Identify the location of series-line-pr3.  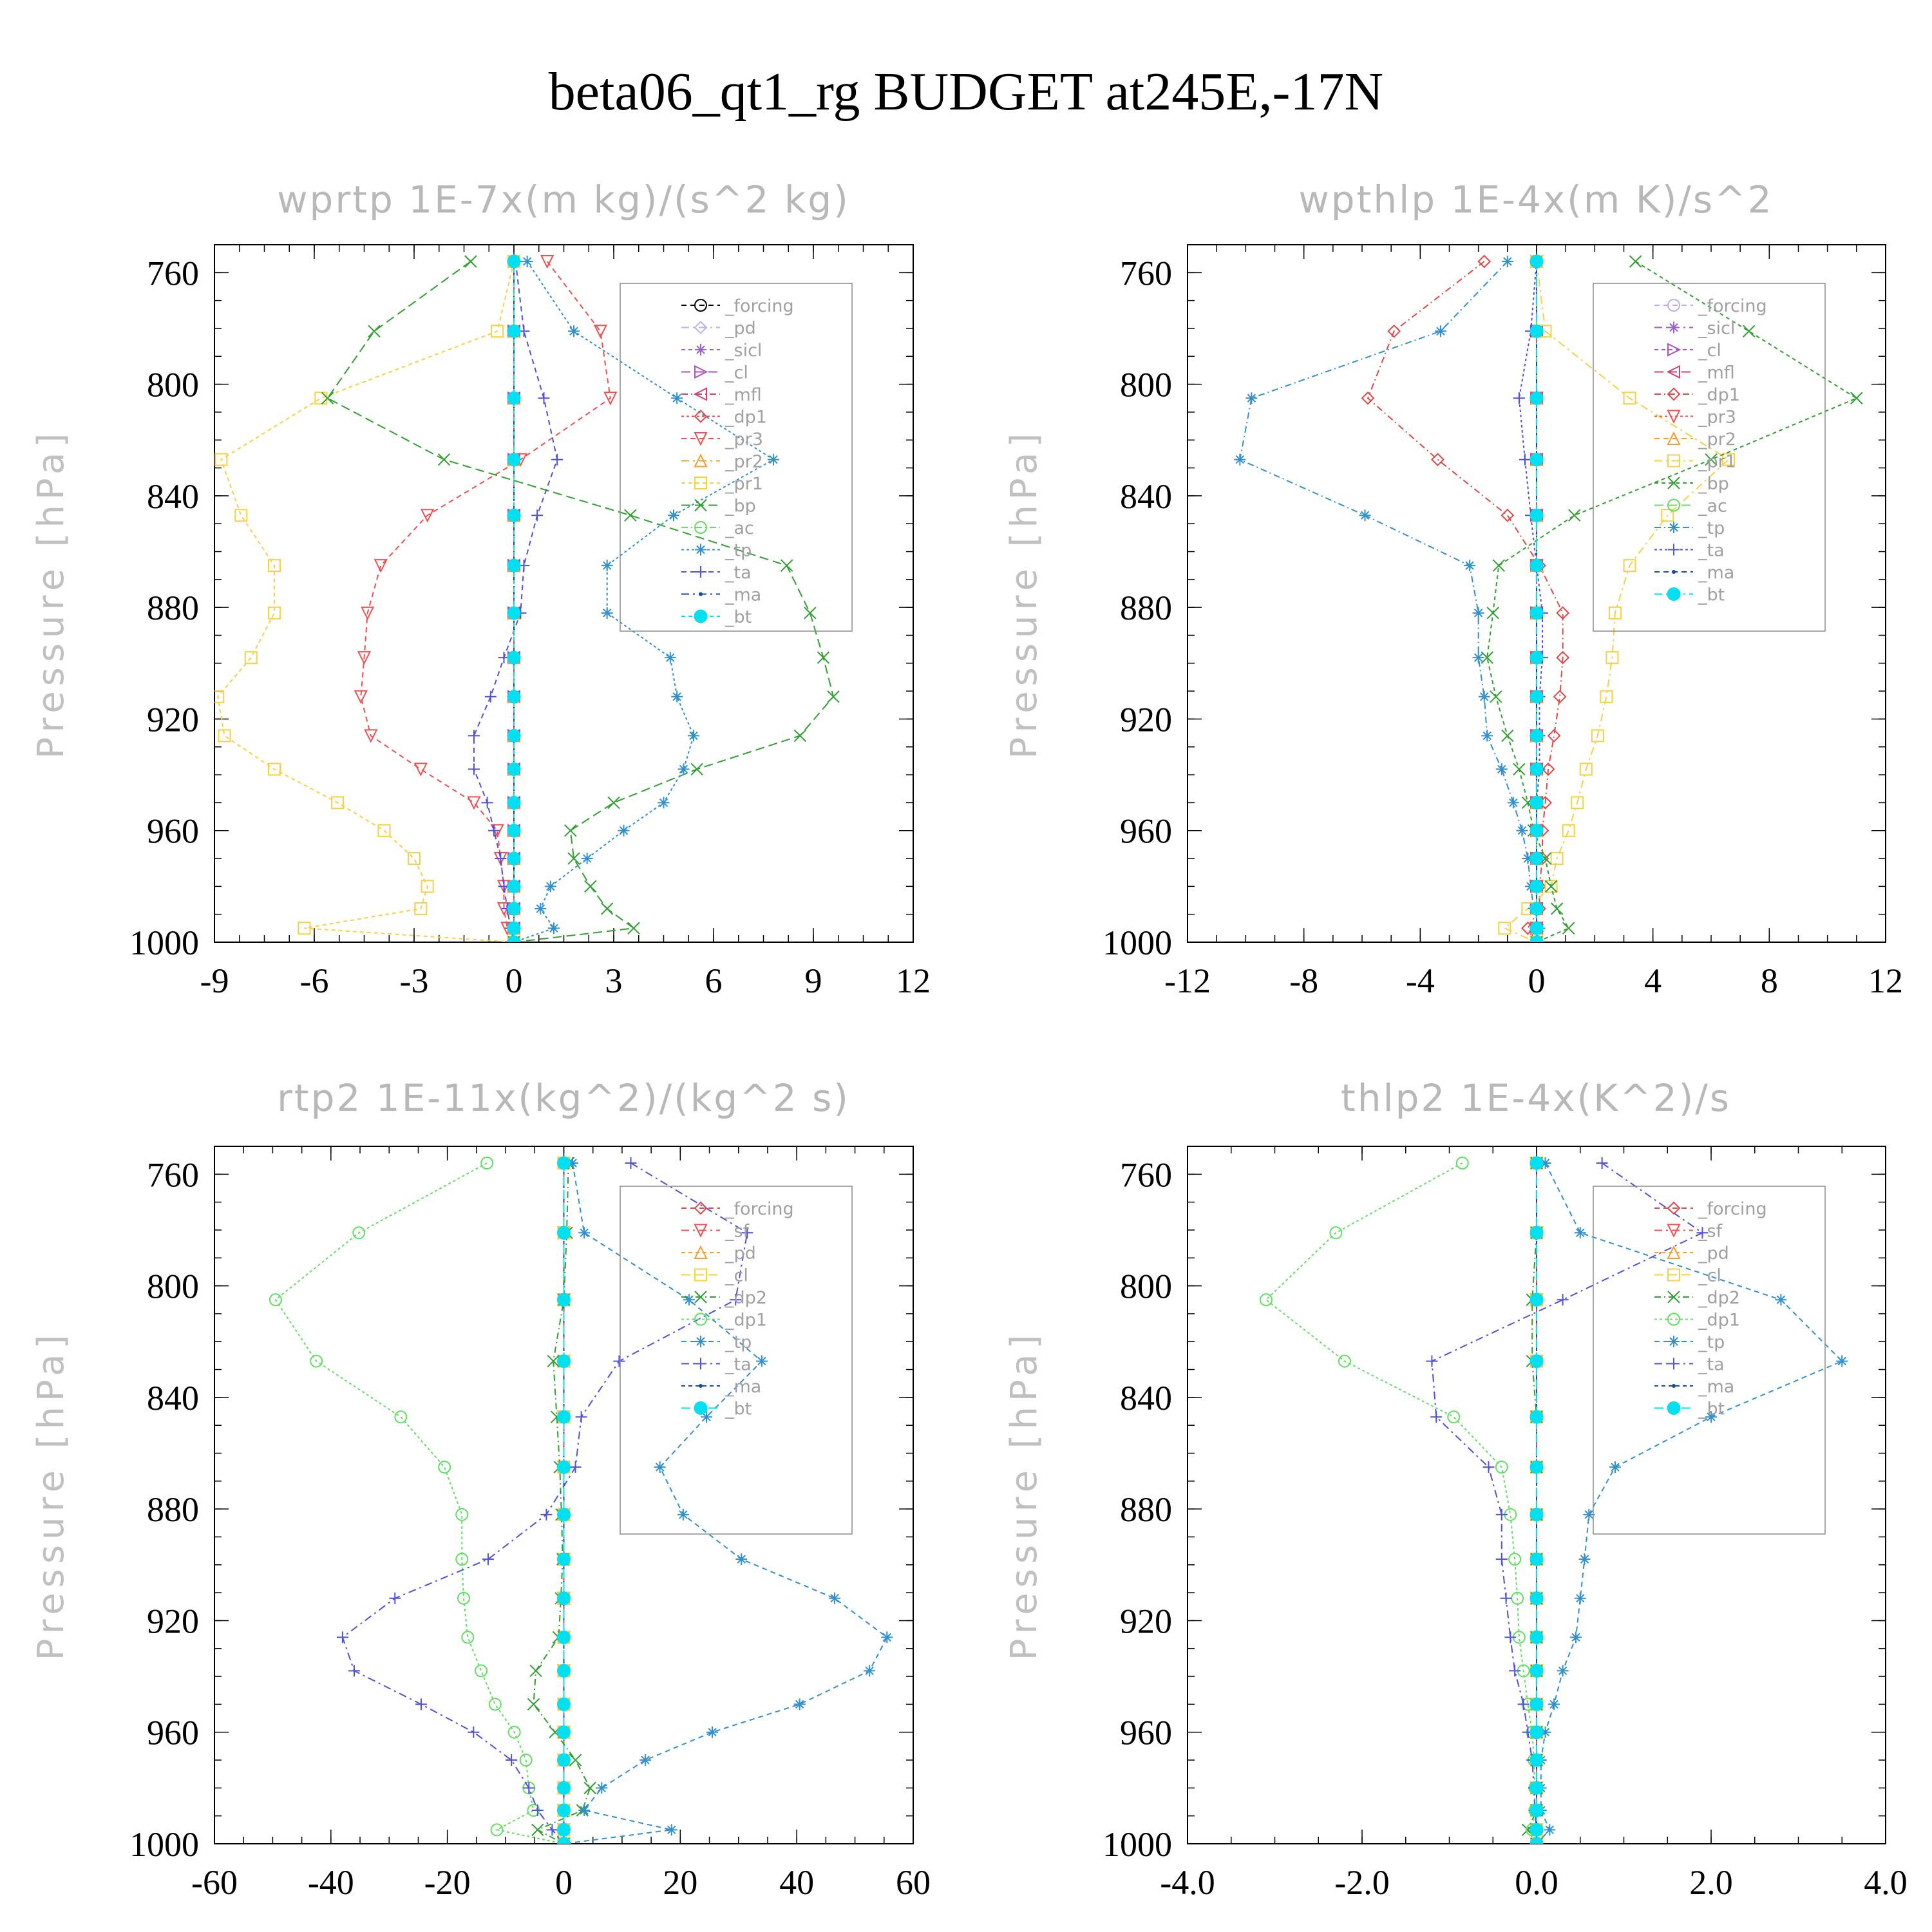
(485, 602).